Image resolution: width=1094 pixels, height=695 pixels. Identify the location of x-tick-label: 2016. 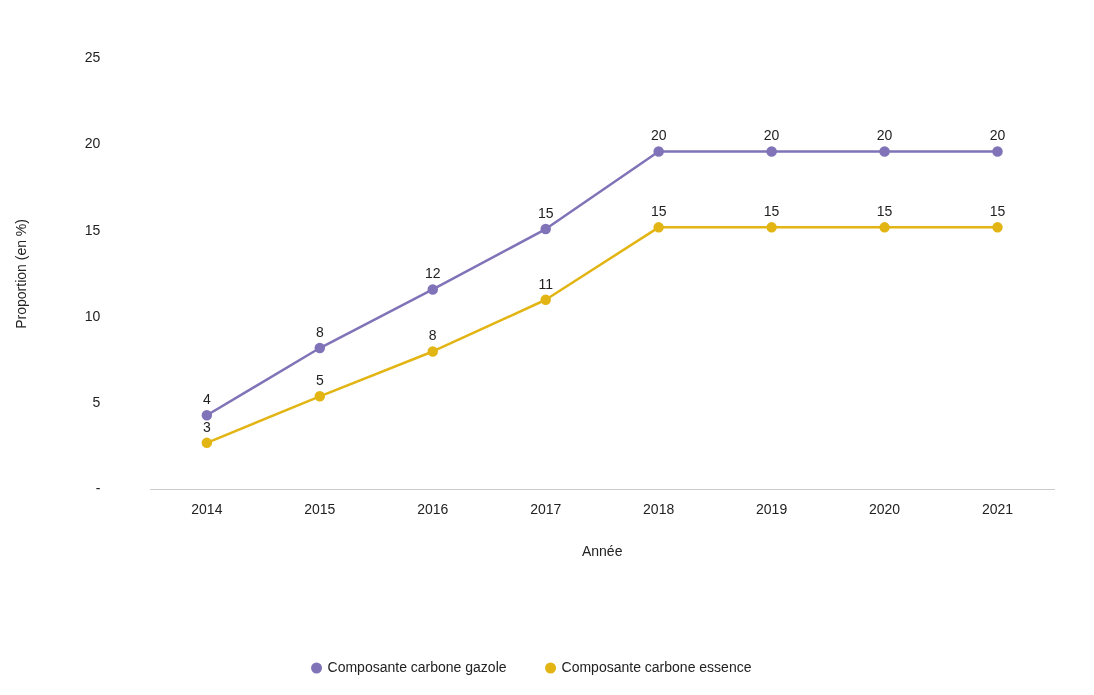
(433, 508).